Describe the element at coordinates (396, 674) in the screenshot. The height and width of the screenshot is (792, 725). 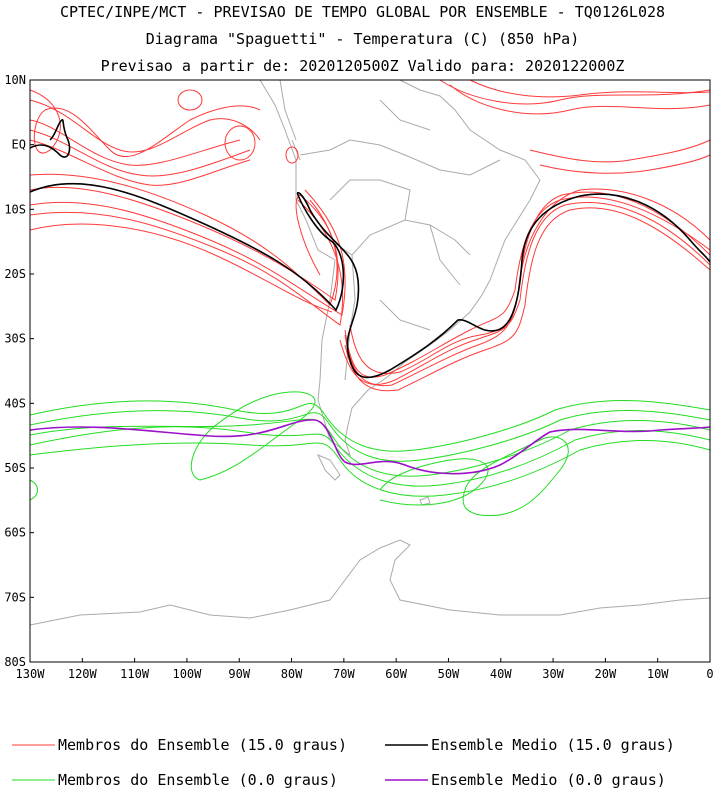
I see `lon-tick-label: 60W` at that location.